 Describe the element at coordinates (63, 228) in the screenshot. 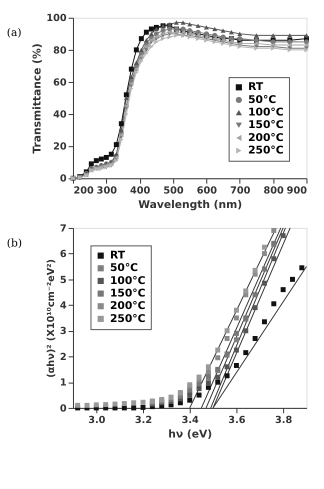

I see `y-tick-label: 7` at that location.